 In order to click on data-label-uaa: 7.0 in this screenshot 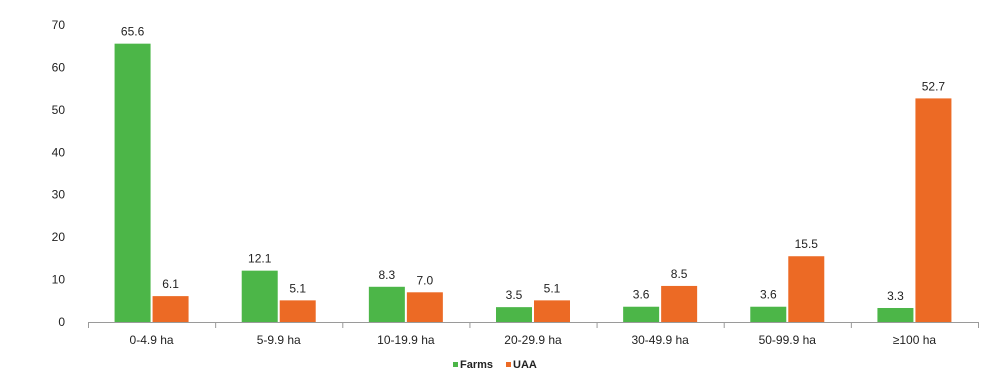, I will do `click(425, 280)`.